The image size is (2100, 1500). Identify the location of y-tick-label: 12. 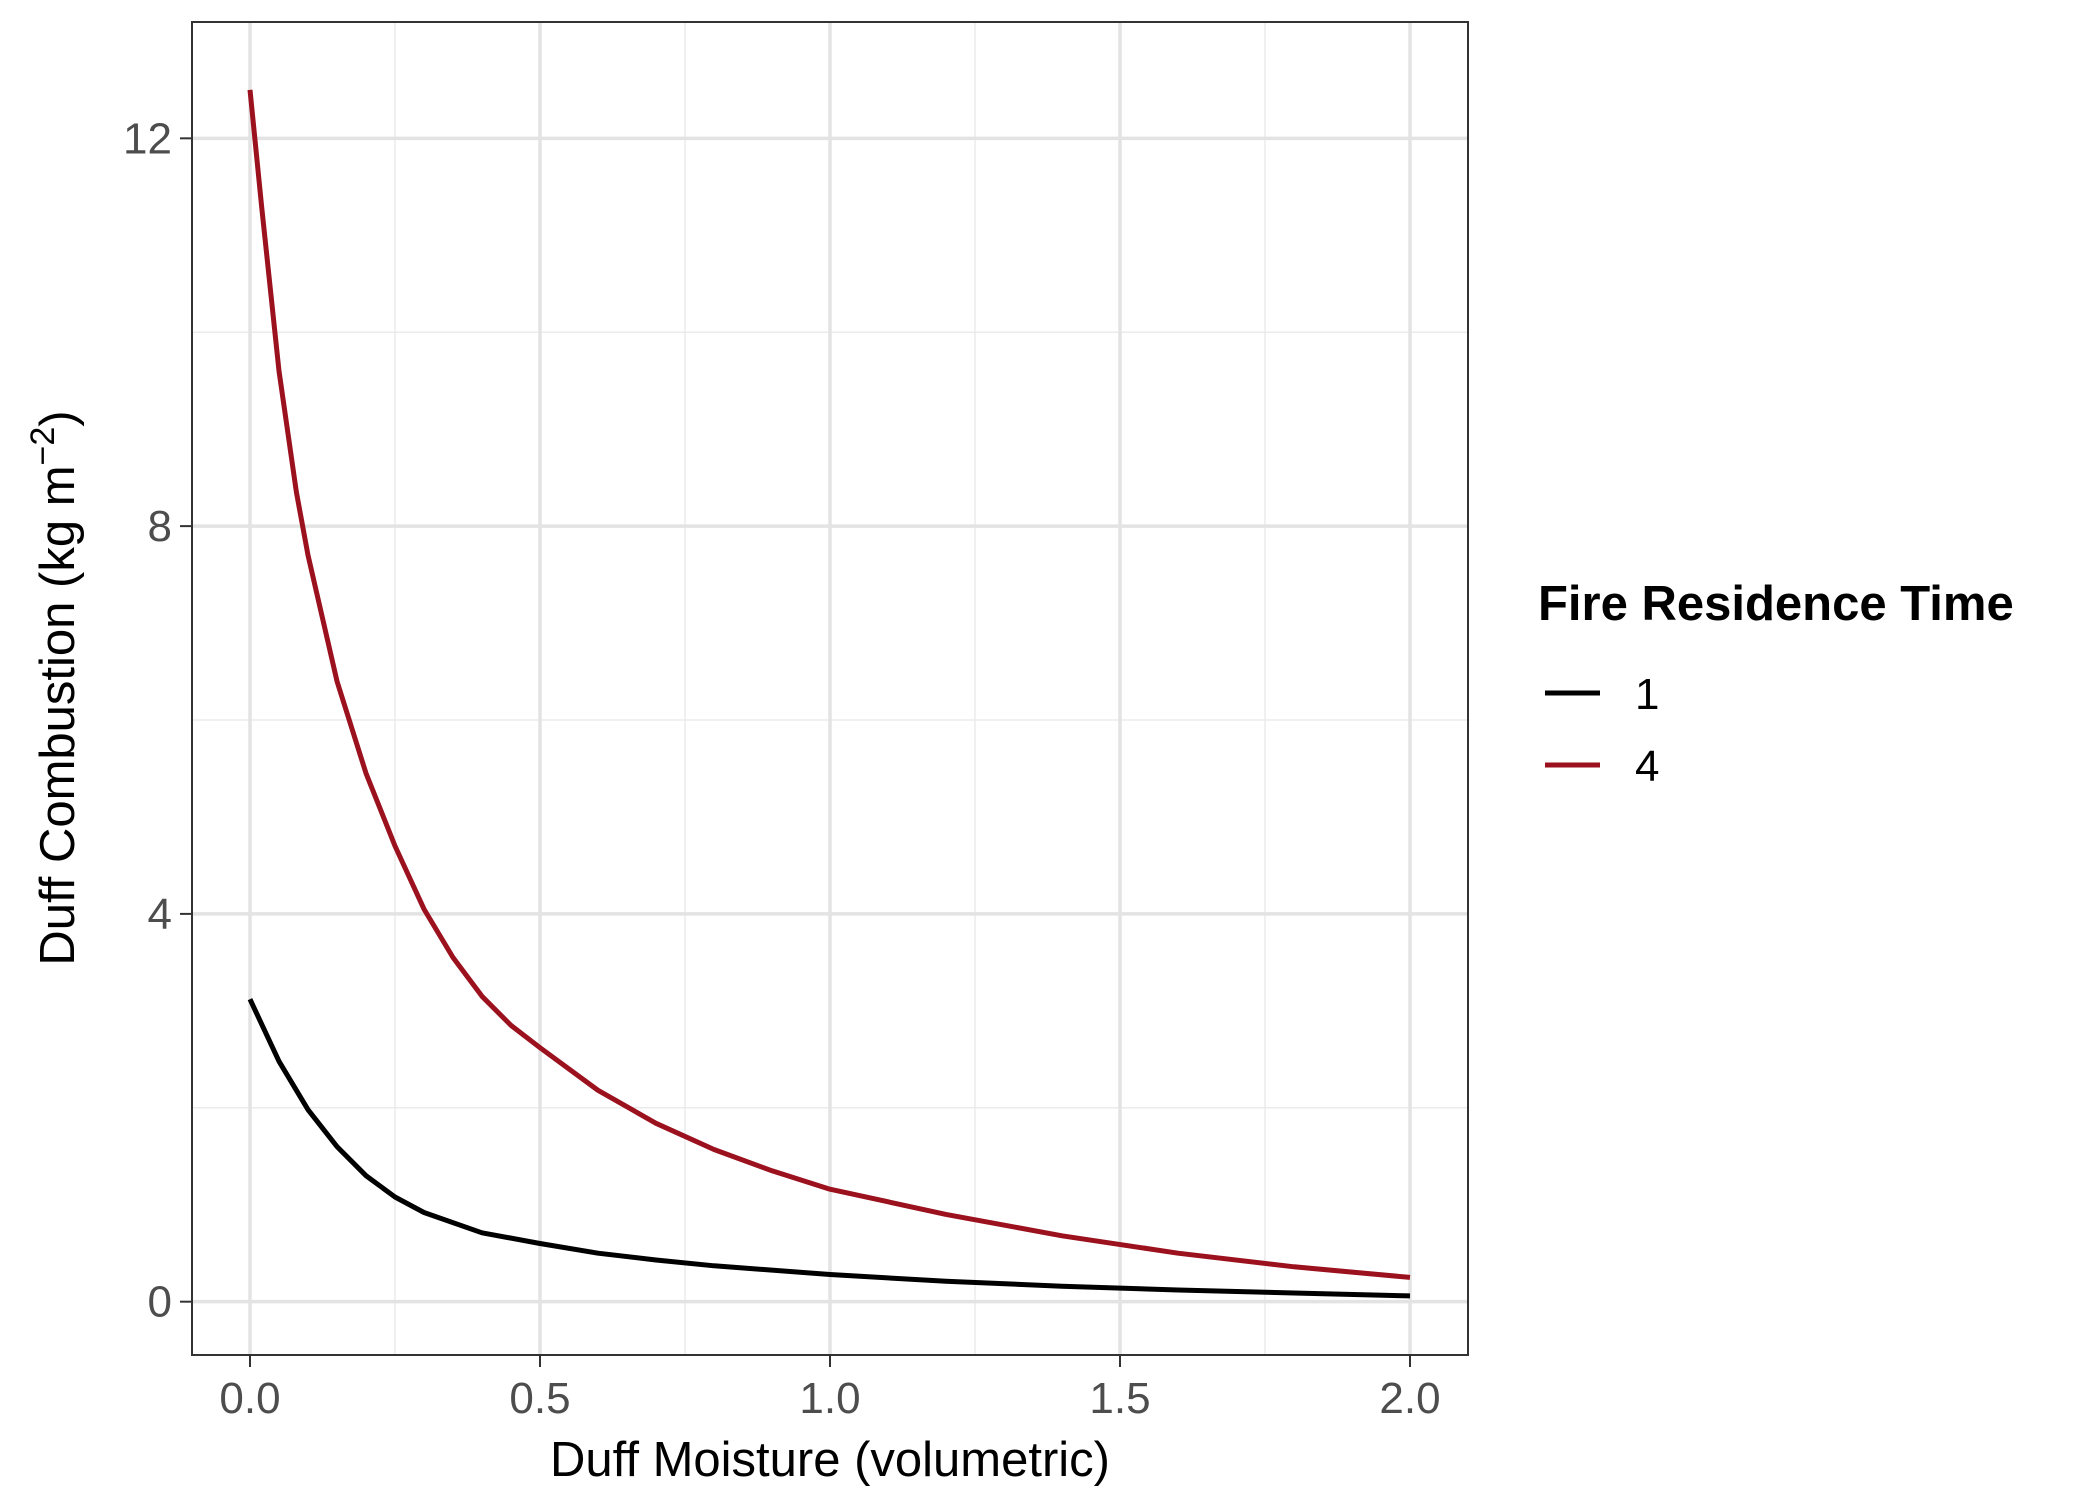
(147, 138).